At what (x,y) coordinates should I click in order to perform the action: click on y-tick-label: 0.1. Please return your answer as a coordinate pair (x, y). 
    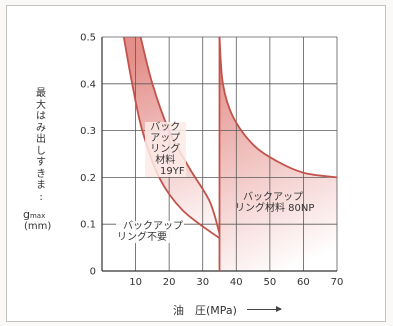
    Looking at the image, I should click on (88, 225).